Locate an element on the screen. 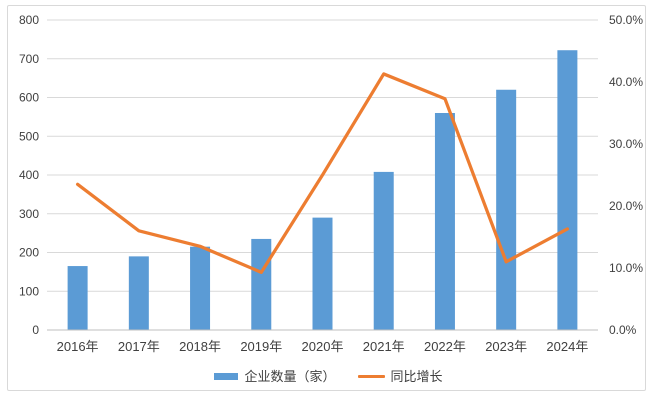  y-axis-right-tick-label: 20.0% is located at coordinates (626, 206).